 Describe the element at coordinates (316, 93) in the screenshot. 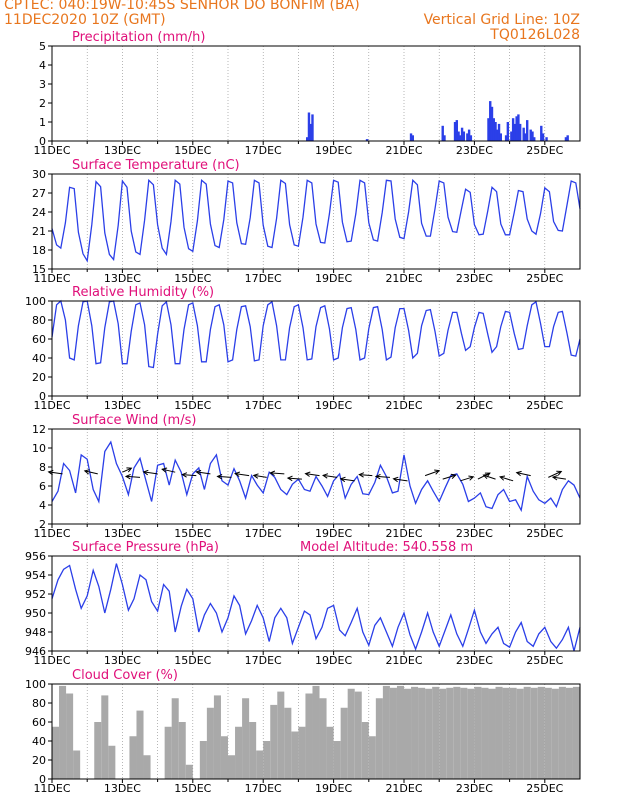

I see `panel-frame` at that location.